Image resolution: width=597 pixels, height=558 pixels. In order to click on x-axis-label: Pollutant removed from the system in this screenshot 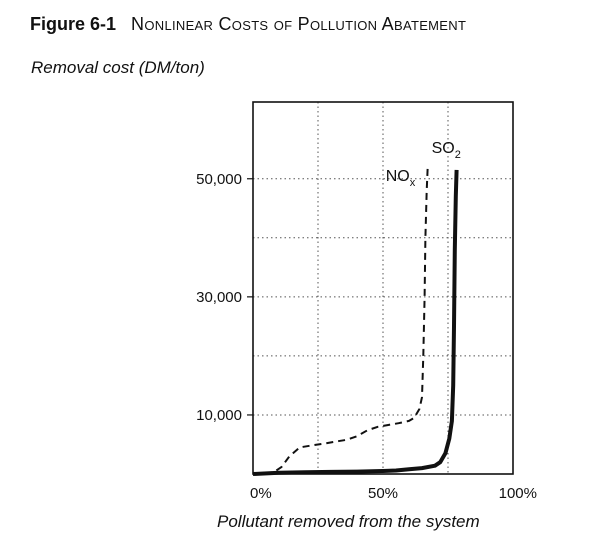, I will do `click(348, 521)`.